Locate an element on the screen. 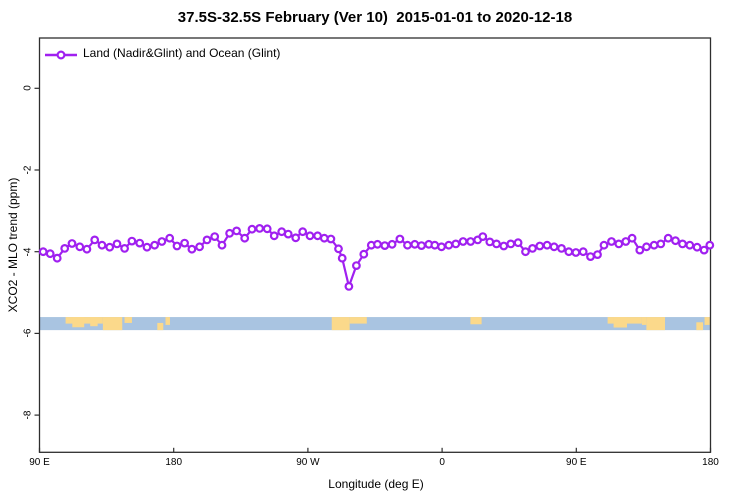 Image resolution: width=750 pixels, height=500 pixels. y-tick-label: -6 is located at coordinates (28, 333).